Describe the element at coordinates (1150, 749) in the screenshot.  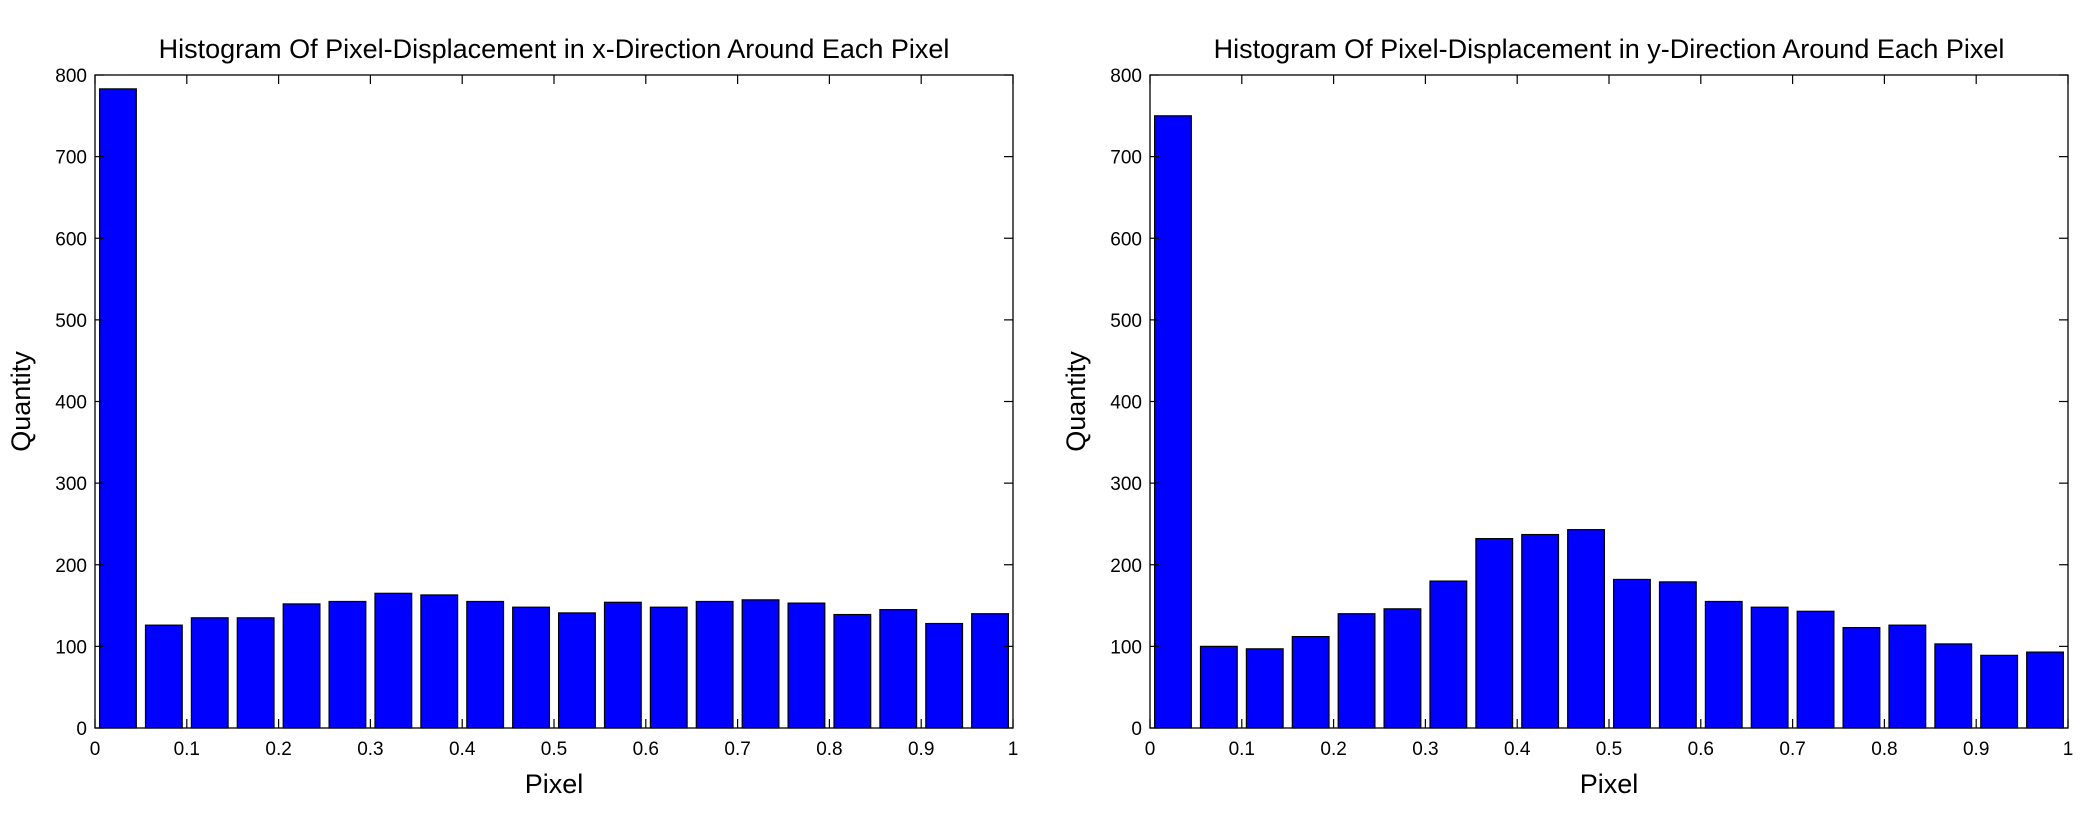
I see `chart-1-xtick-label: 0` at that location.